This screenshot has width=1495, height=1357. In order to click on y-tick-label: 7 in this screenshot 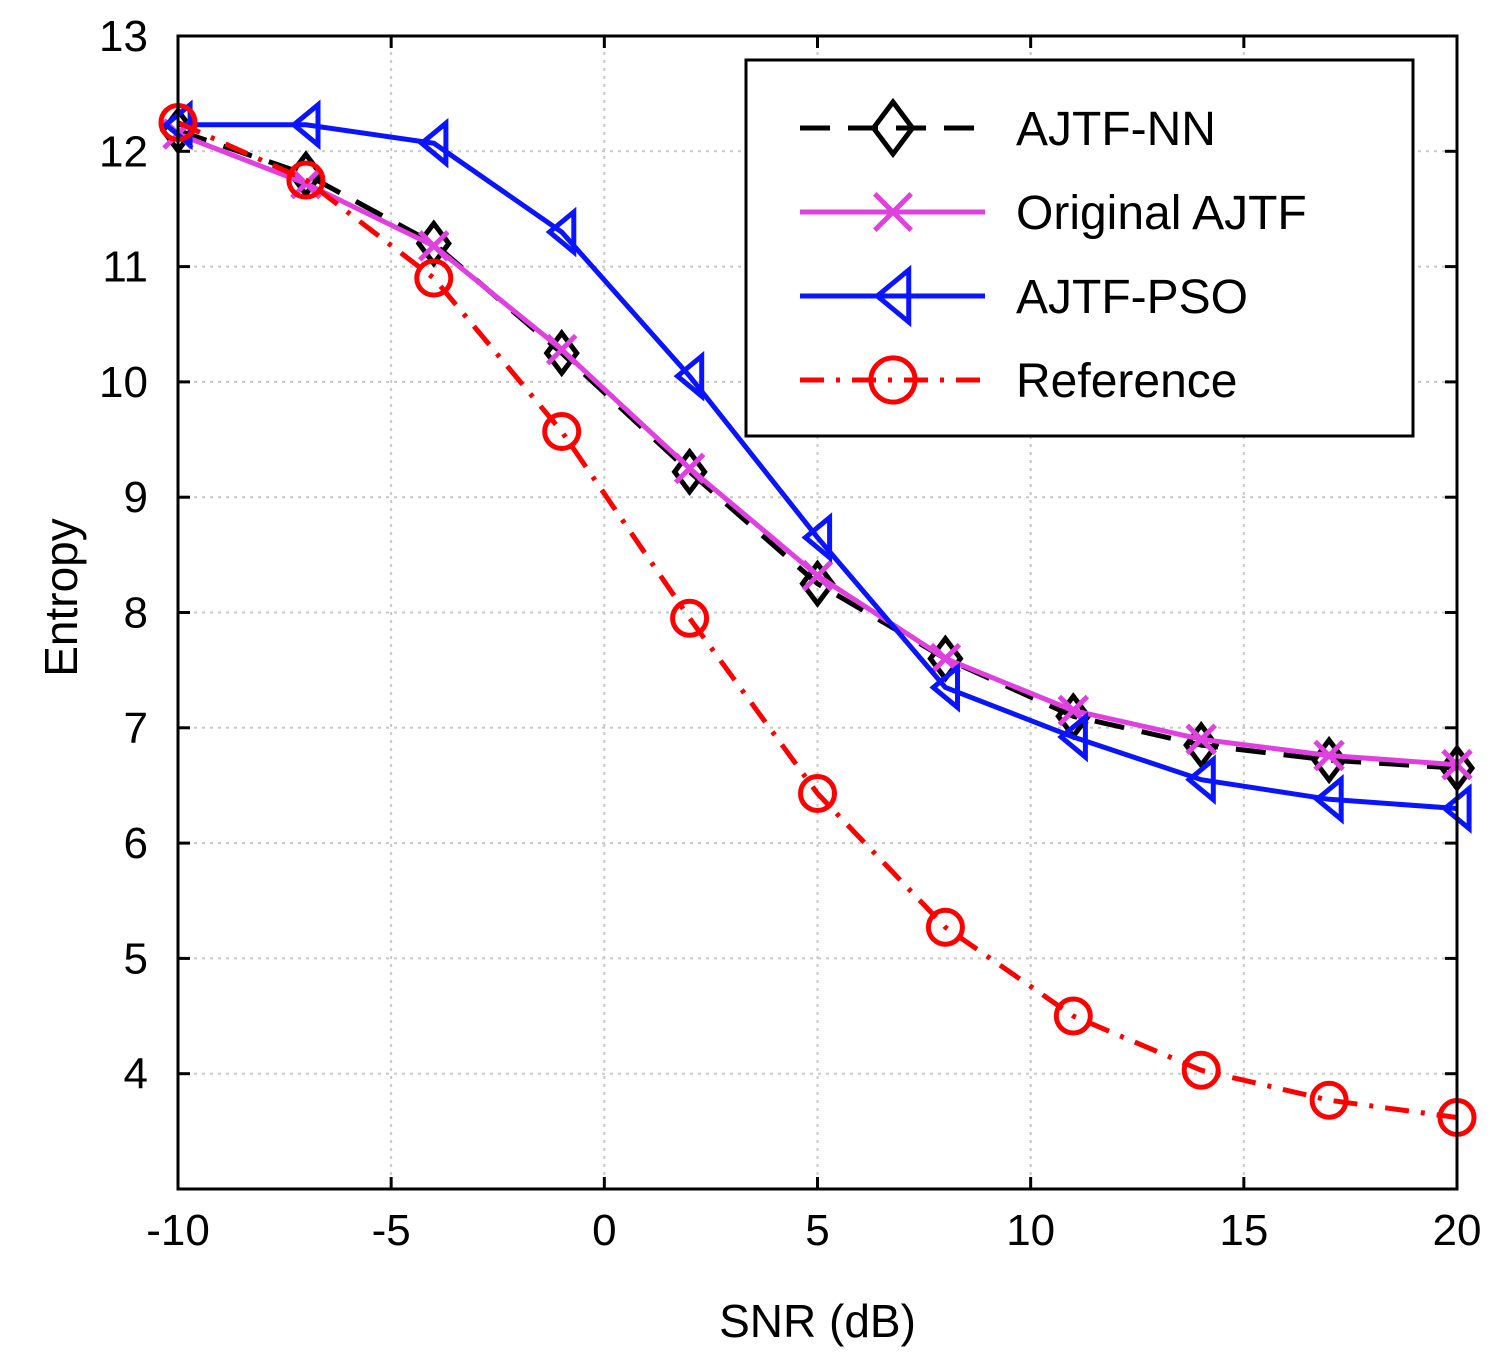, I will do `click(136, 728)`.